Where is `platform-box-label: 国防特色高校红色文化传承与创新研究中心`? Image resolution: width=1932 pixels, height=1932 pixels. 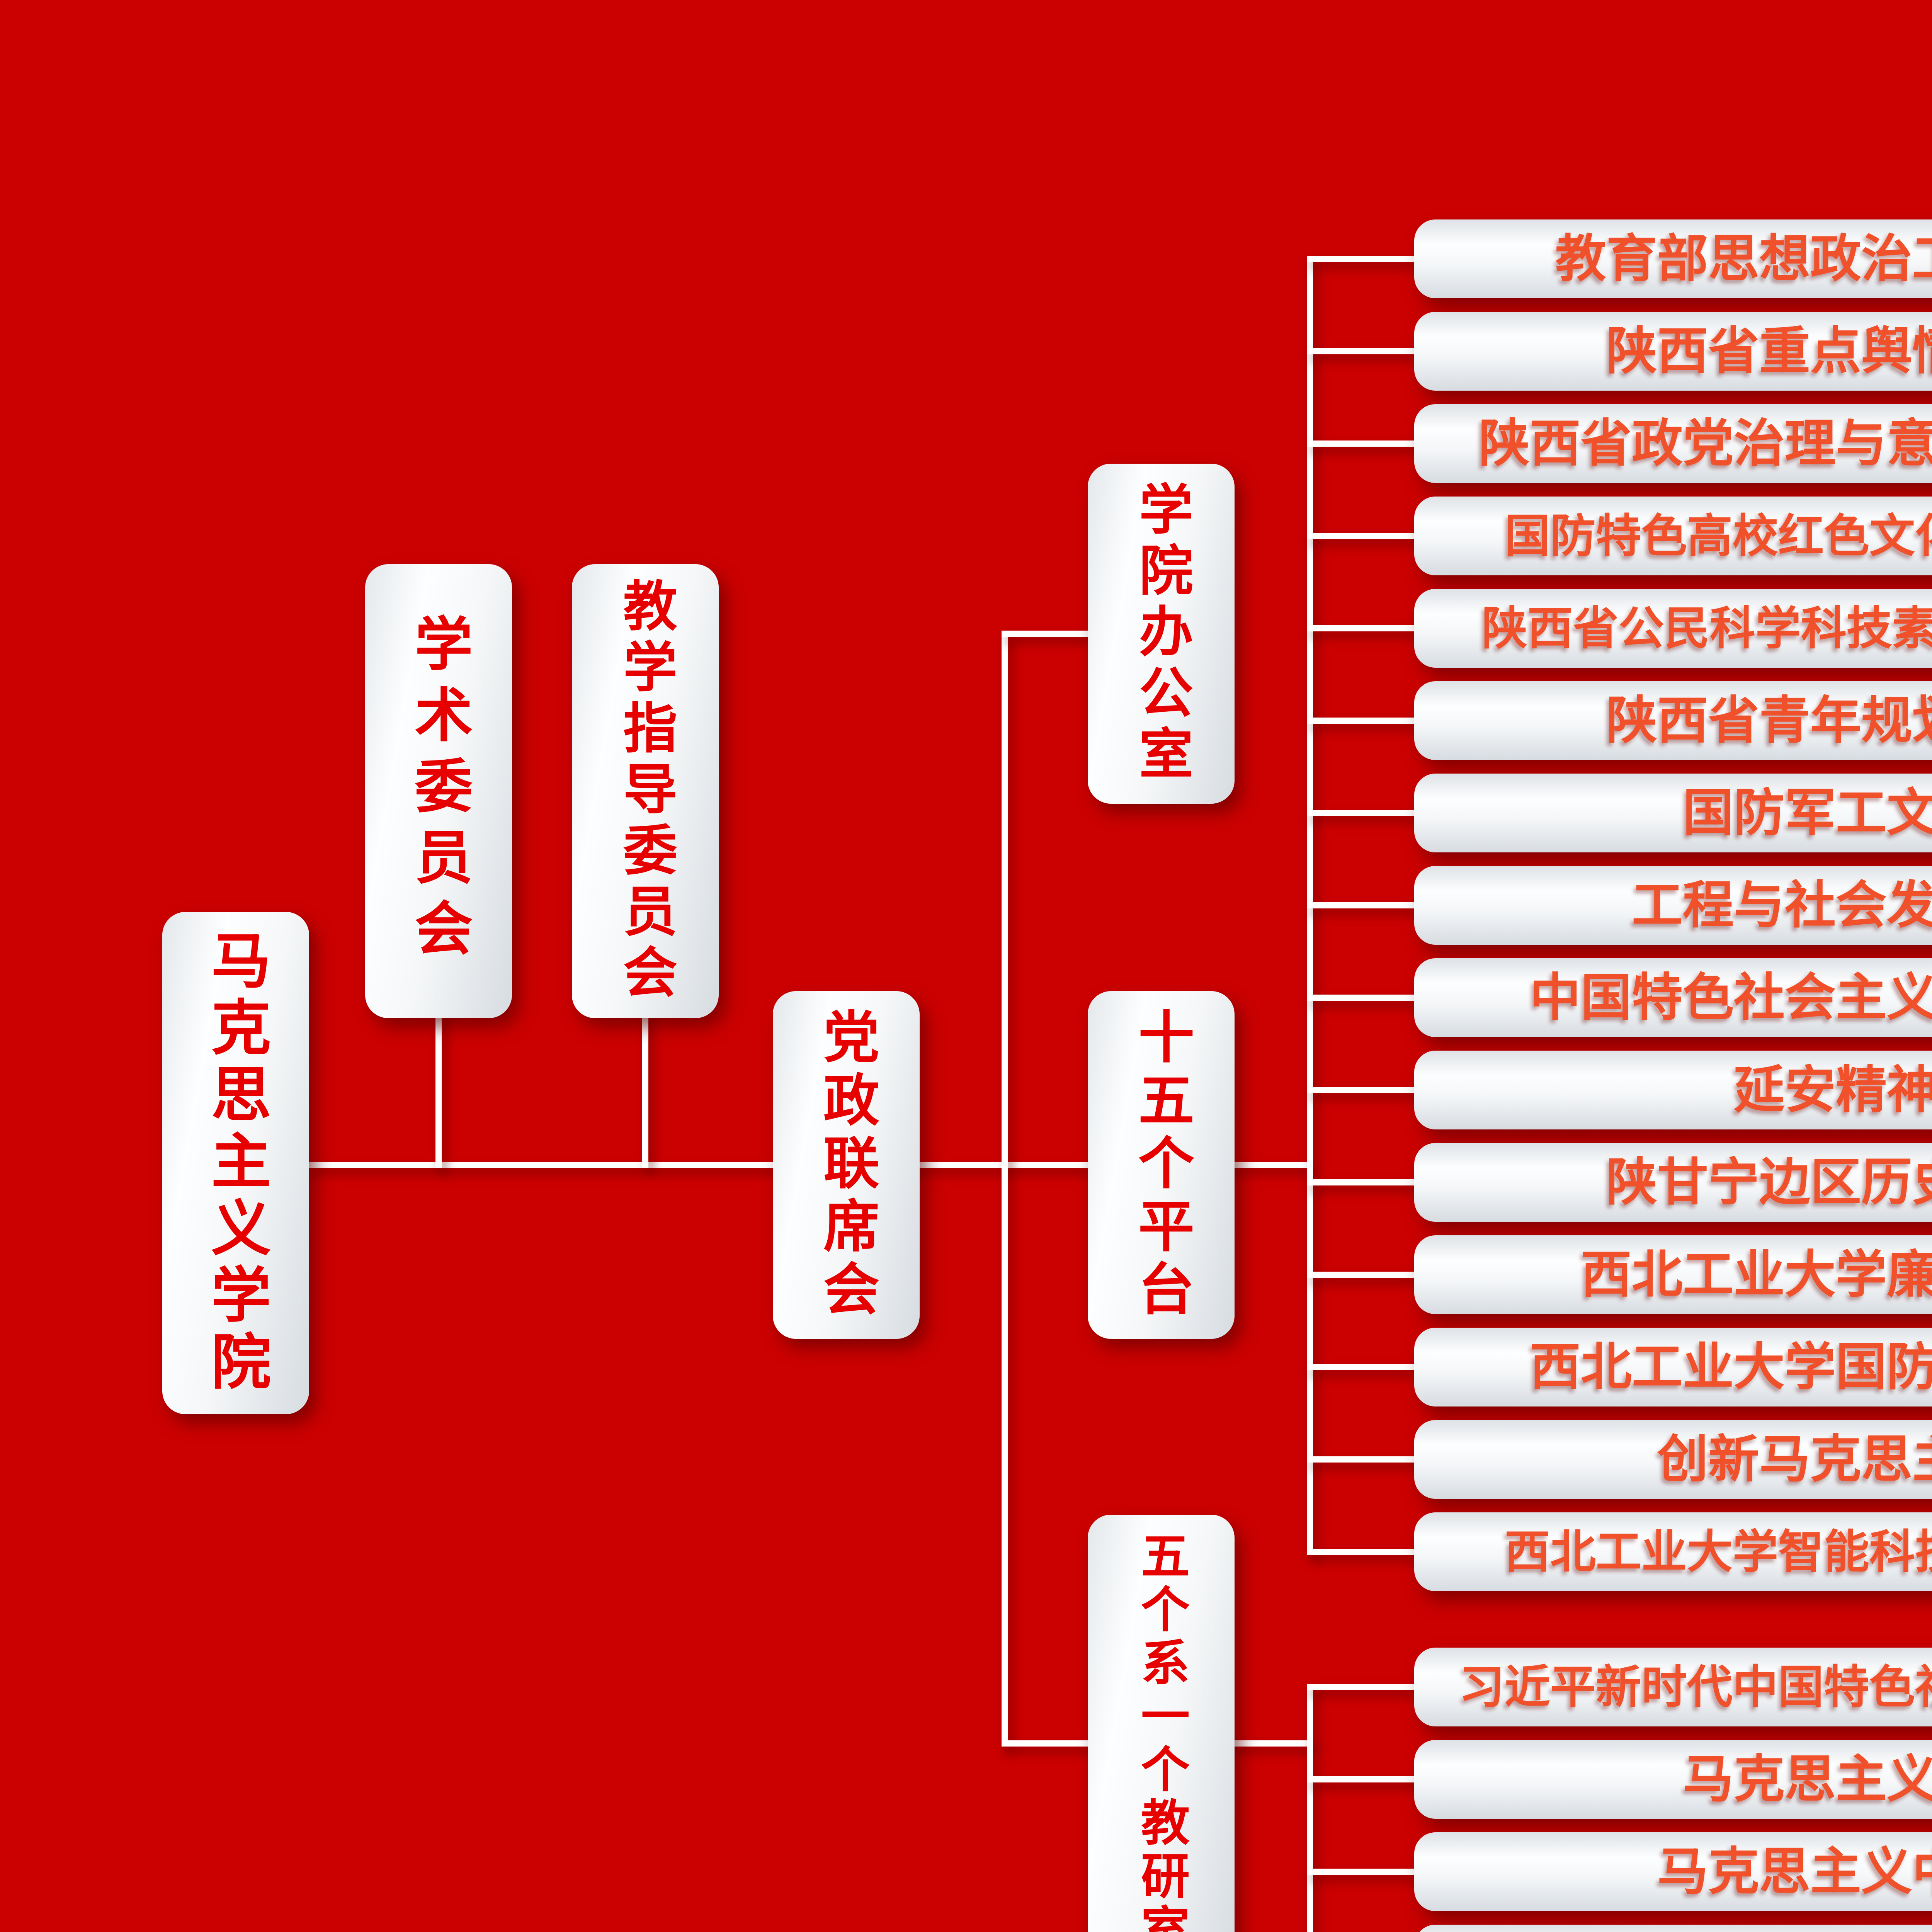
platform-box-label: 国防特色高校红色文化传承与创新研究中心 is located at coordinates (1718, 536).